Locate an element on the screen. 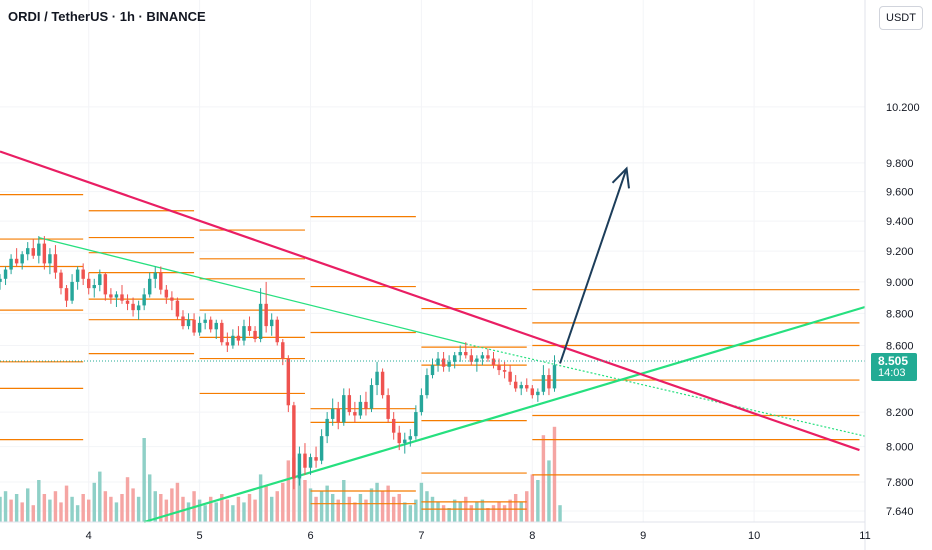 Image resolution: width=932 pixels, height=550 pixels. x-tick-label: 8 is located at coordinates (532, 536).